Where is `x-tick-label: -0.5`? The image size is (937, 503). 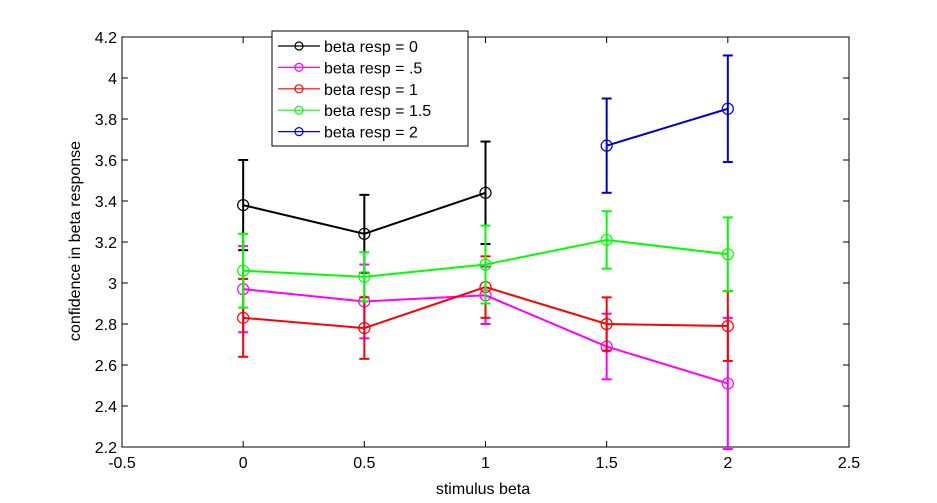 x-tick-label: -0.5 is located at coordinates (122, 463).